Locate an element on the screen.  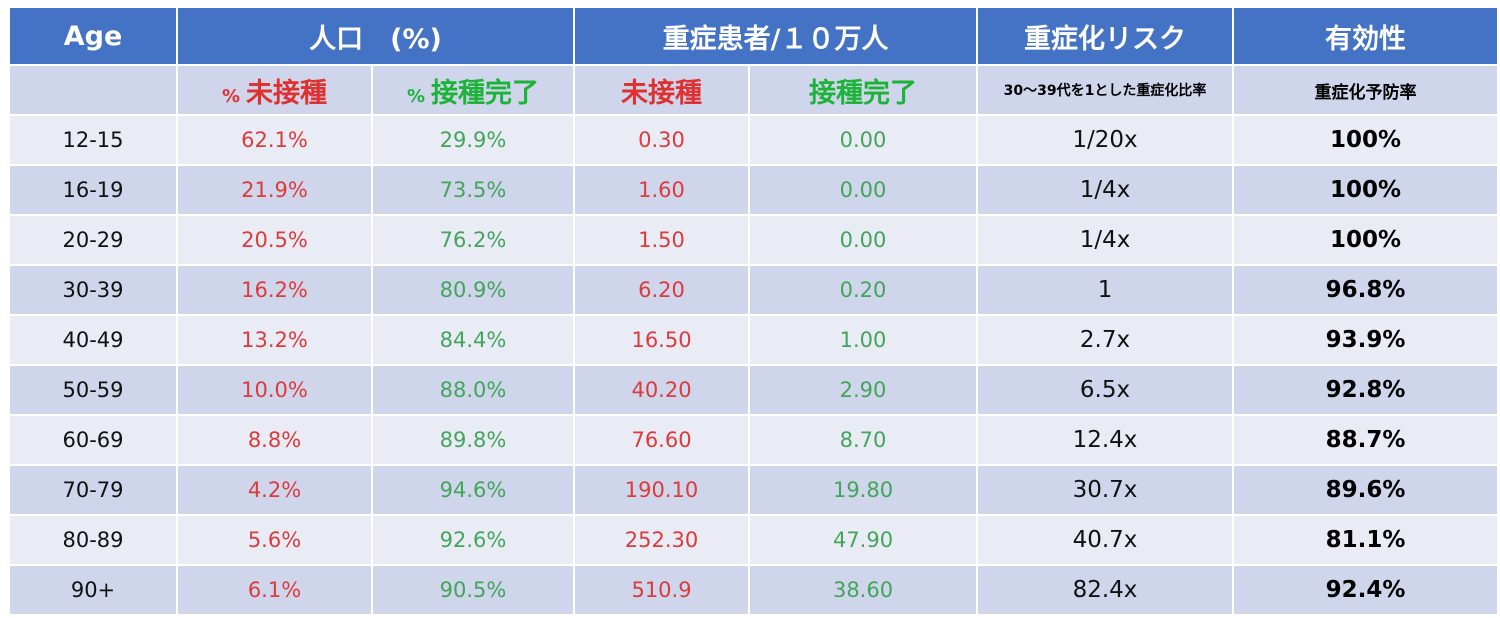
subheader-age-empty is located at coordinates (94, 91).